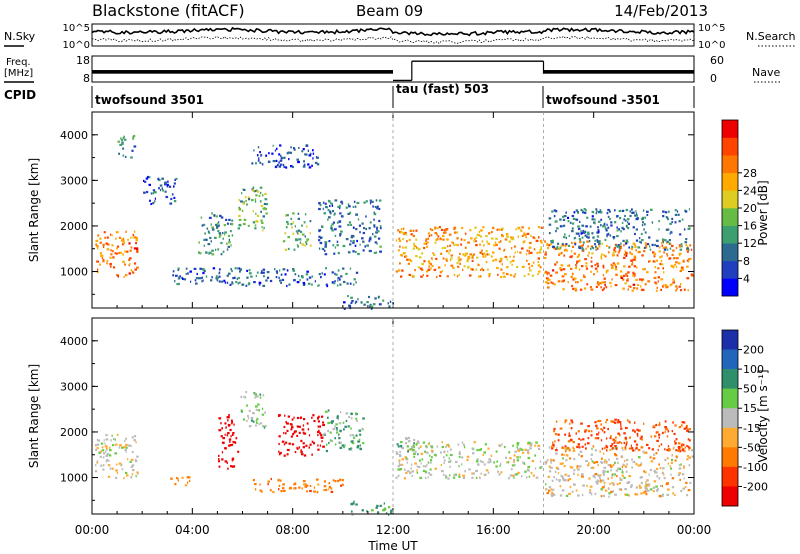  Describe the element at coordinates (746, 278) in the screenshot. I see `colorbar-tick-label: 4` at that location.